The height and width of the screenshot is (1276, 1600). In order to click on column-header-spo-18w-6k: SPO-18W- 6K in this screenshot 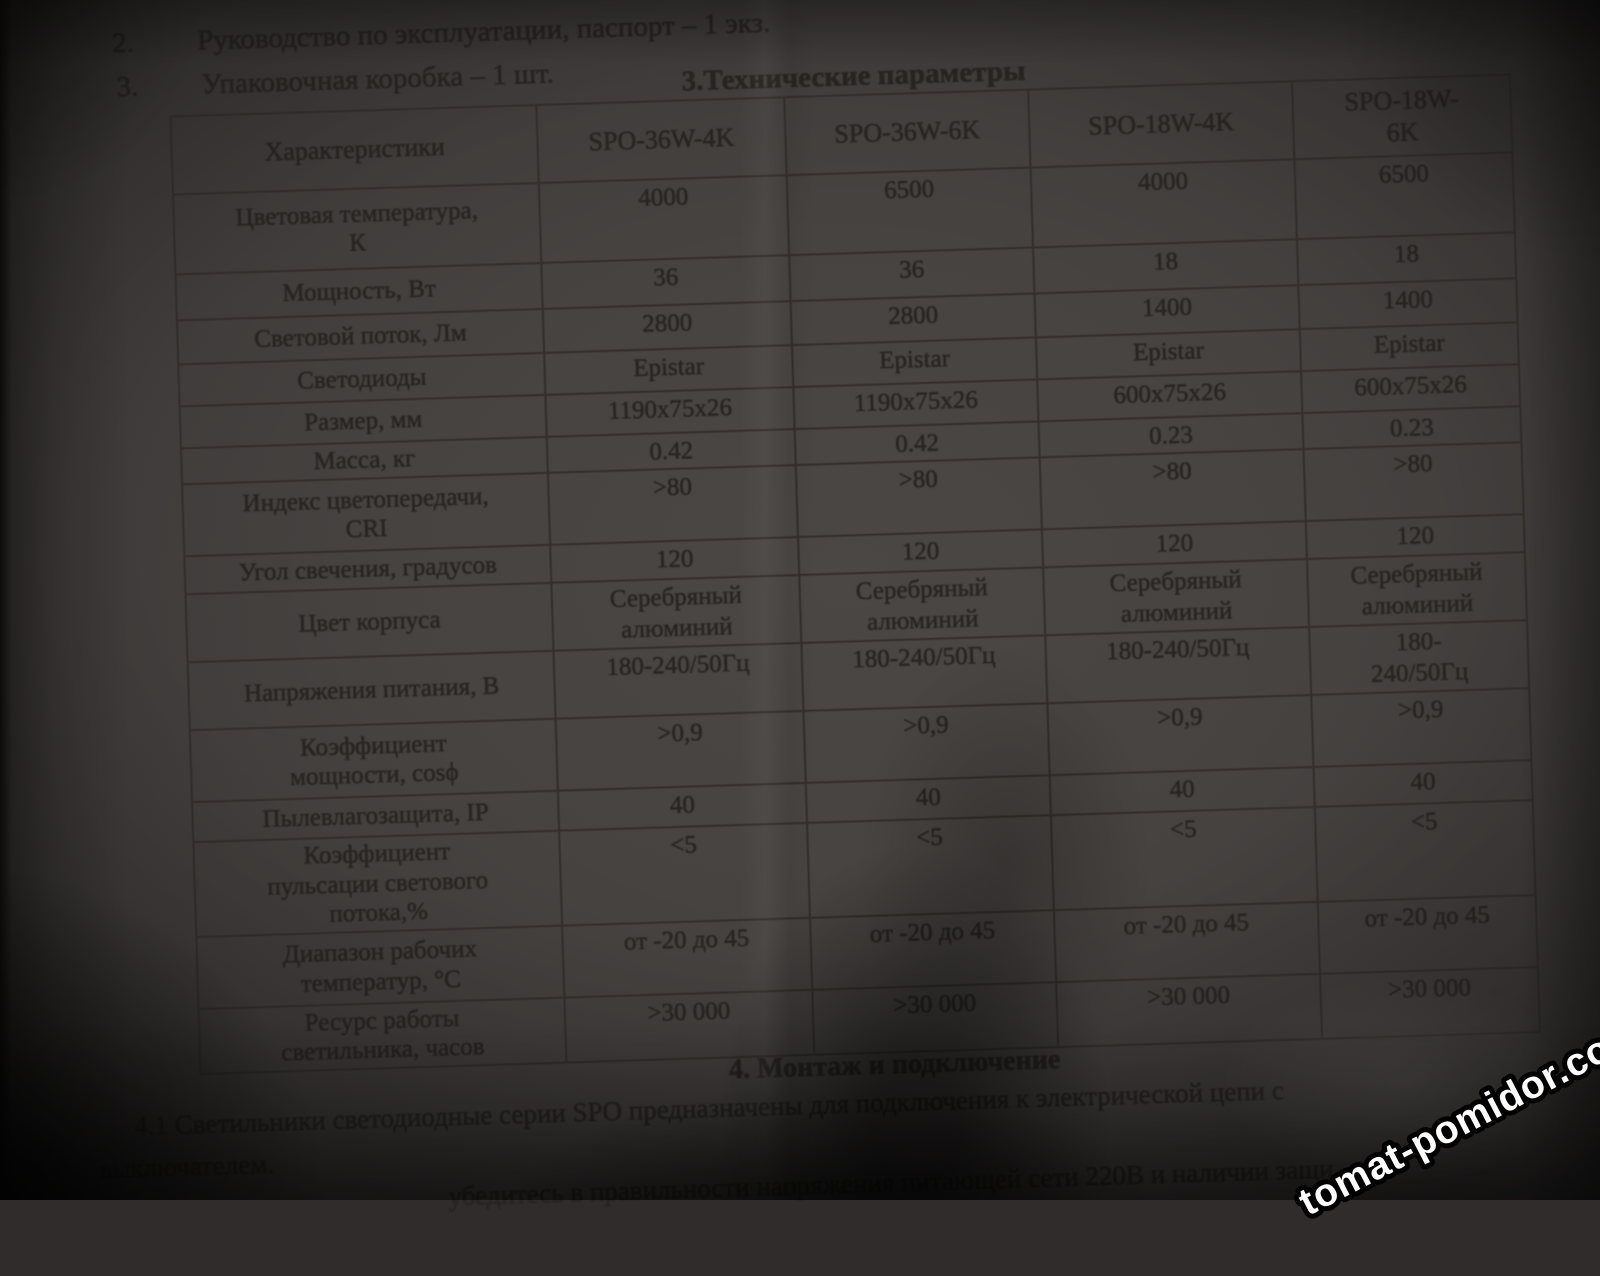, I will do `click(1402, 116)`.